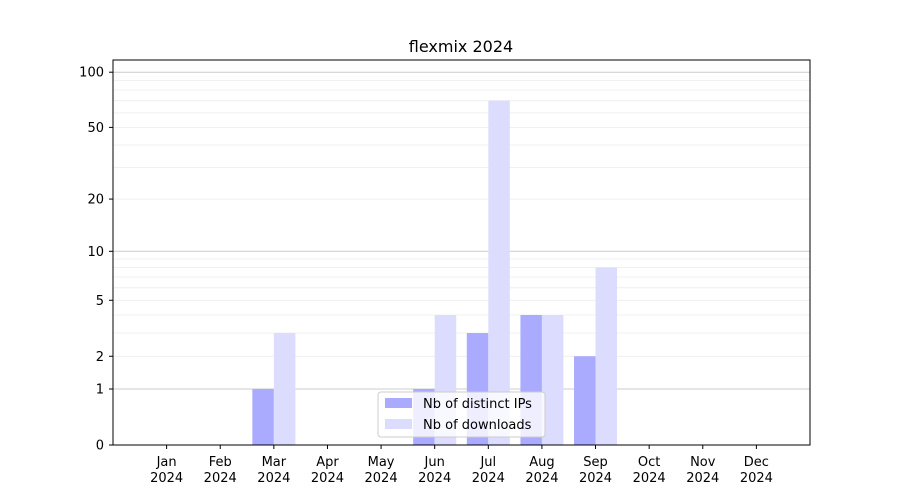  I want to click on x-tick-label: Mar, so click(274, 462).